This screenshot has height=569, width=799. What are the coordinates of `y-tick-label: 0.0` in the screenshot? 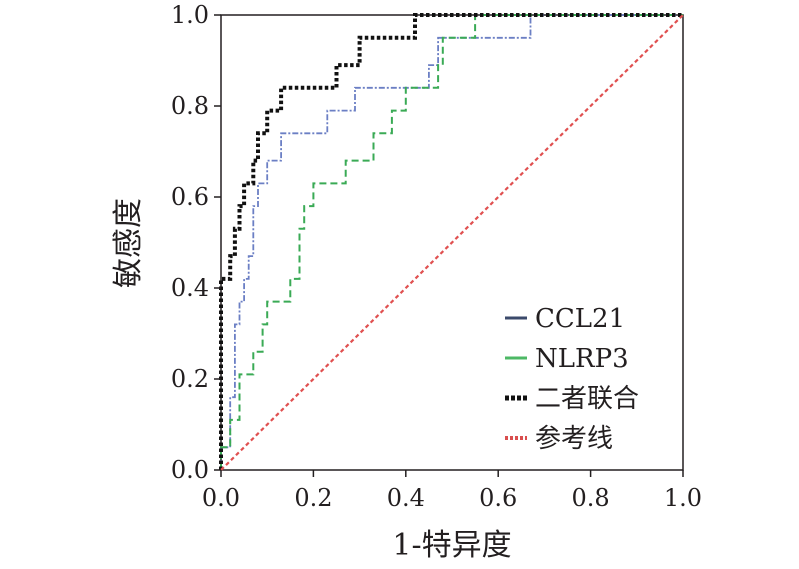 It's located at (190, 470).